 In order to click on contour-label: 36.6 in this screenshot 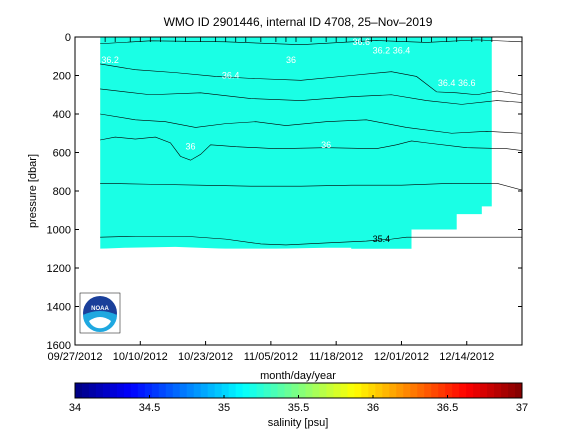, I will do `click(467, 83)`.